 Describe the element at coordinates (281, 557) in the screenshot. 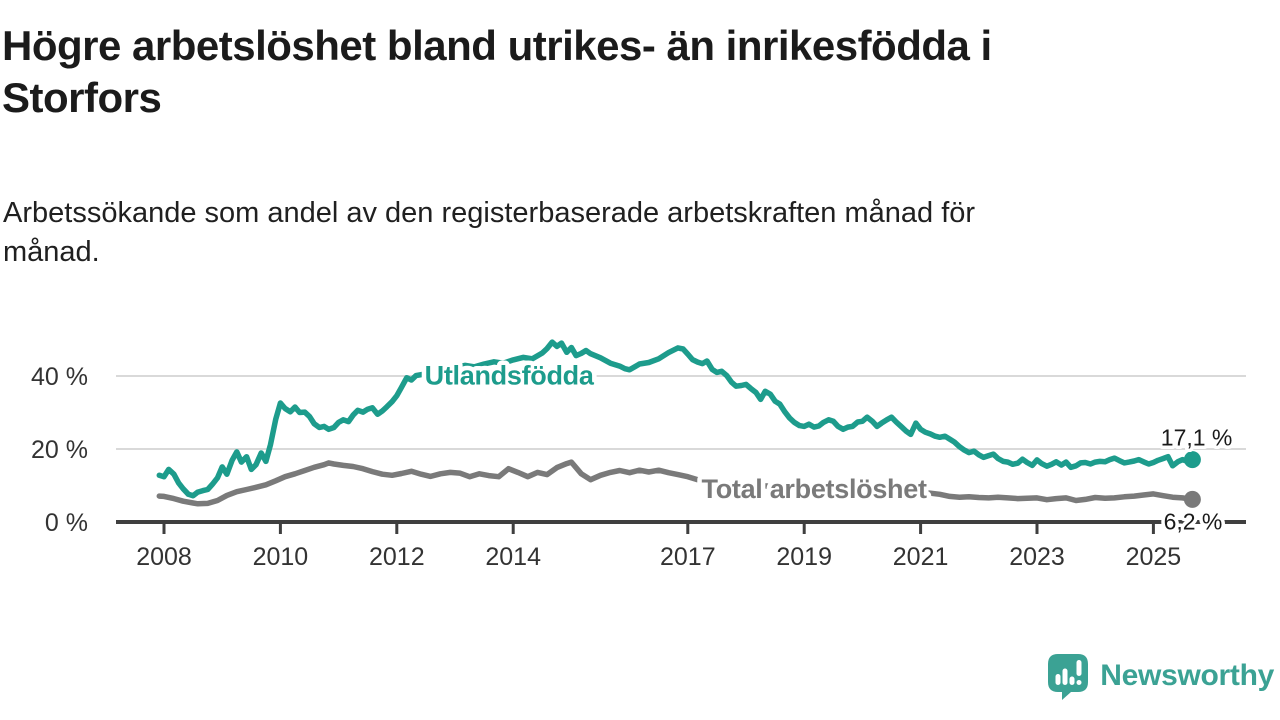

I see `x-axis-tick-label: 2010` at that location.